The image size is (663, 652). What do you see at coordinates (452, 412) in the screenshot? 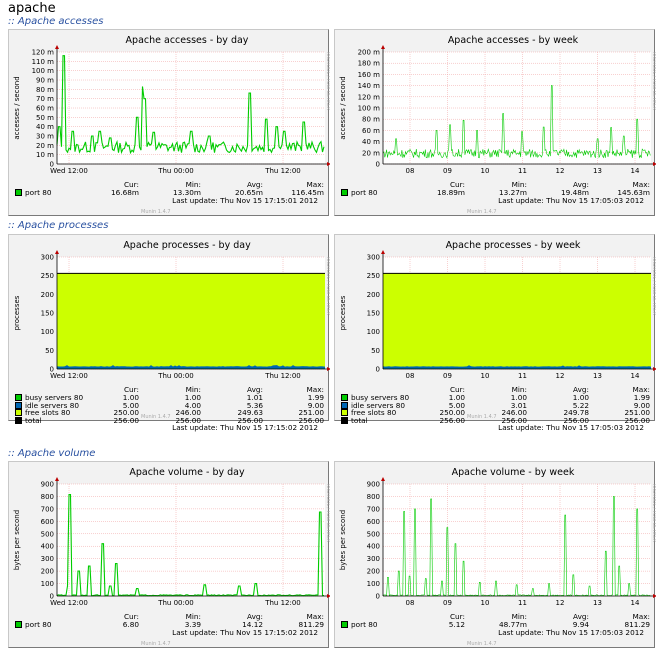
I see `legend-value-cur: 250.00` at bounding box center [452, 412].